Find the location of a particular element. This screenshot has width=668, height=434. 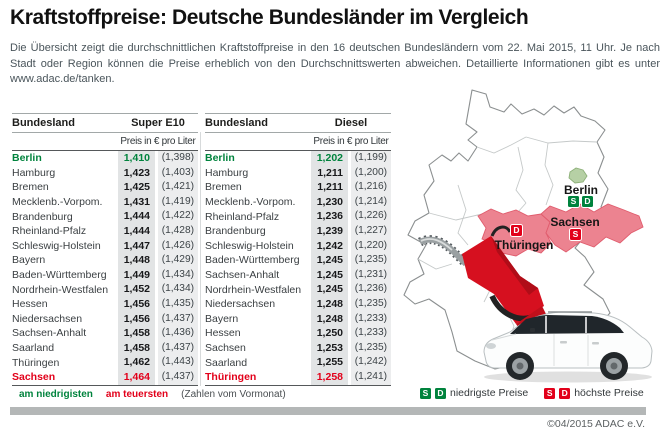

price-previous: (1,435) is located at coordinates (178, 304).